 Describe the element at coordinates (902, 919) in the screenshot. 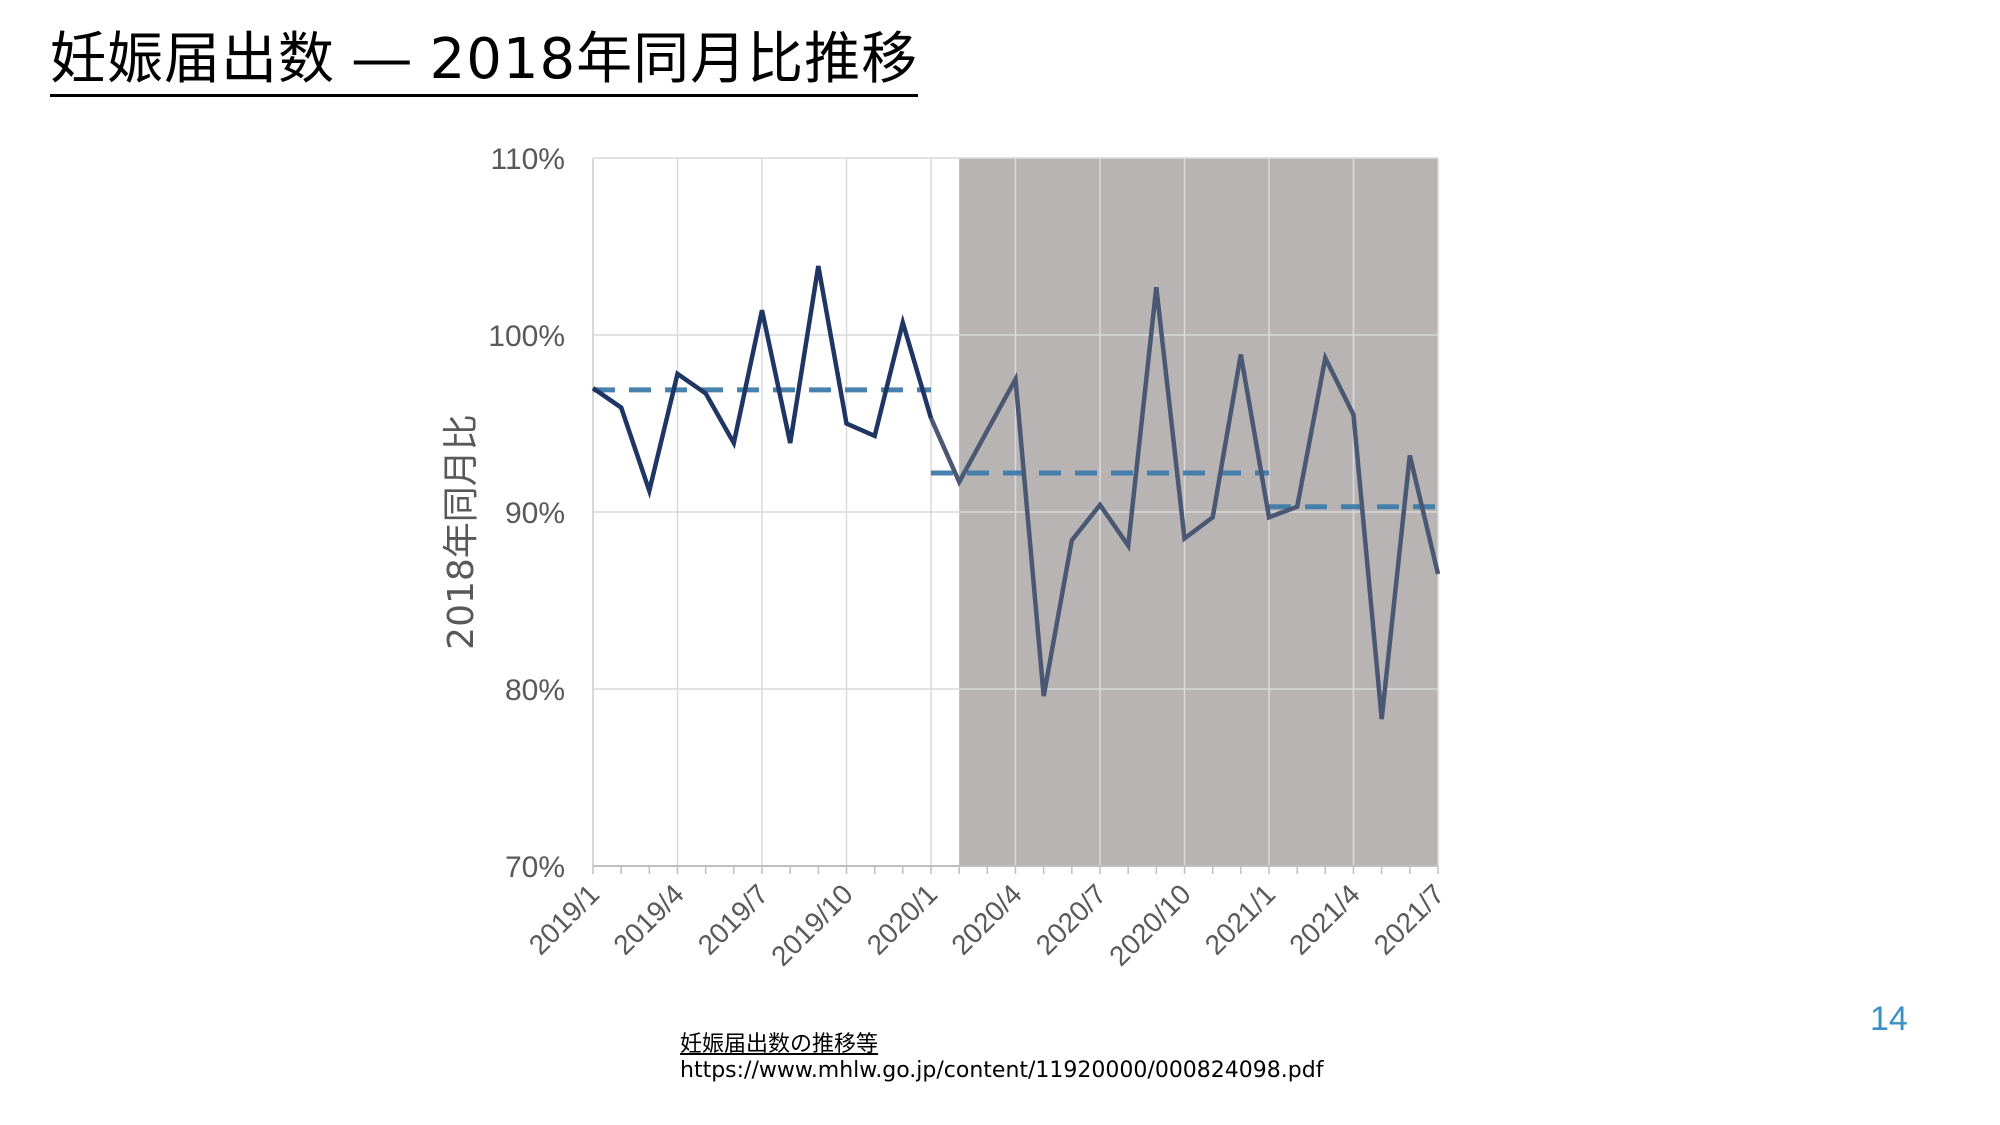

I see `x-tick-label: 2020/1` at that location.